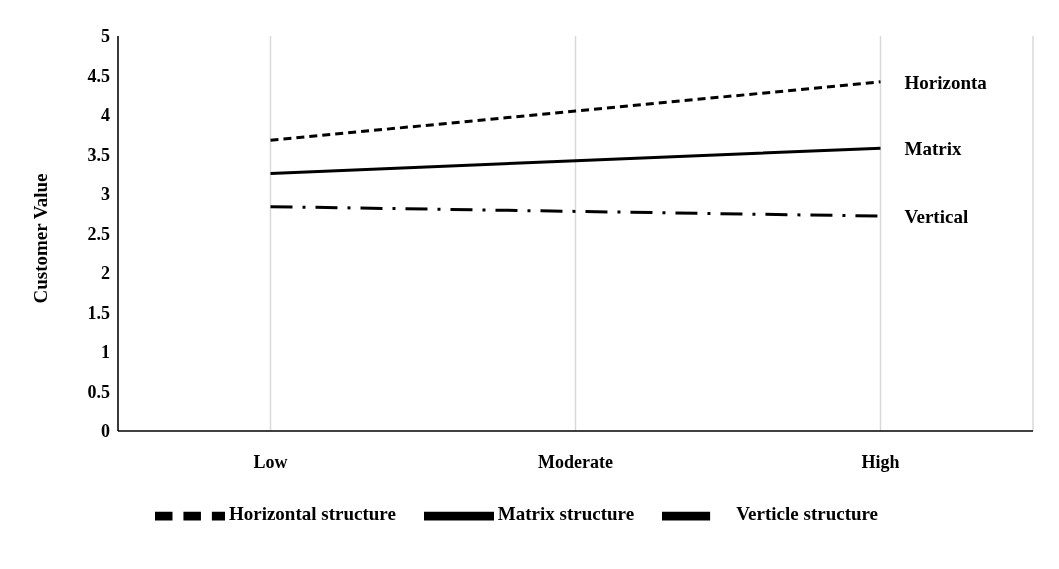  I want to click on y-tick-label: 0, so click(105, 431).